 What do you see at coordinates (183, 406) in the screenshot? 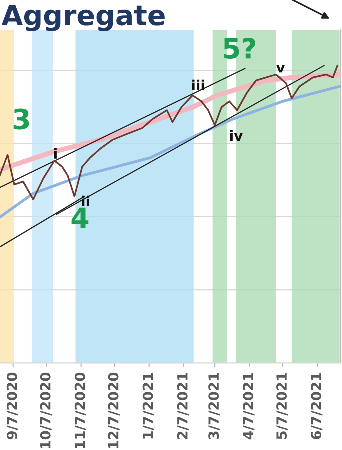
I see `x-tick-label: 2/7/2021` at bounding box center [183, 406].